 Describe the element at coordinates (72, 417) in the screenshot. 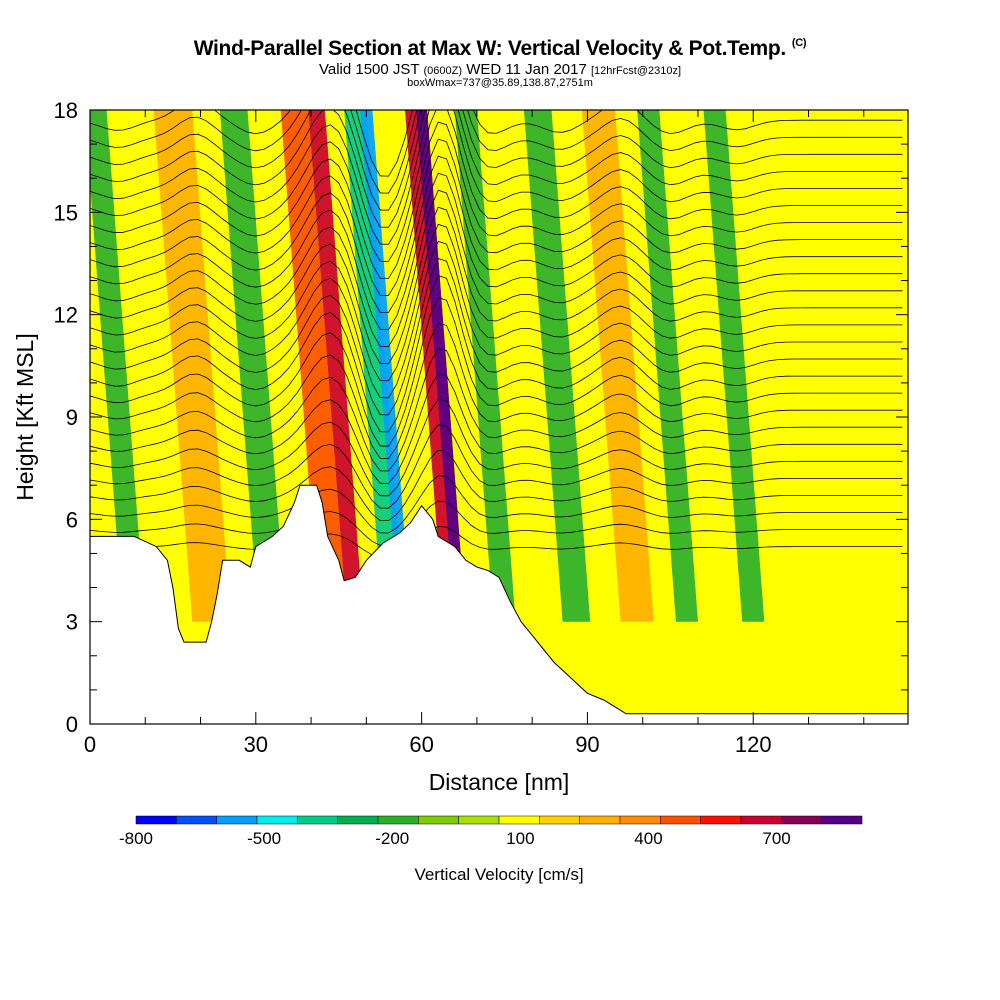

I see `y-tick-label: 9` at that location.